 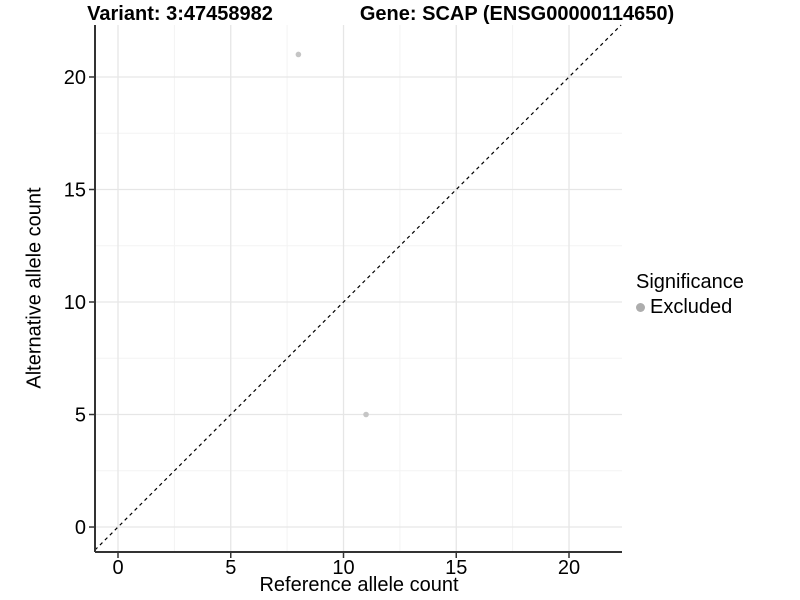 What do you see at coordinates (180, 14) in the screenshot?
I see `plot-title-variant: Variant: 3:47458982` at bounding box center [180, 14].